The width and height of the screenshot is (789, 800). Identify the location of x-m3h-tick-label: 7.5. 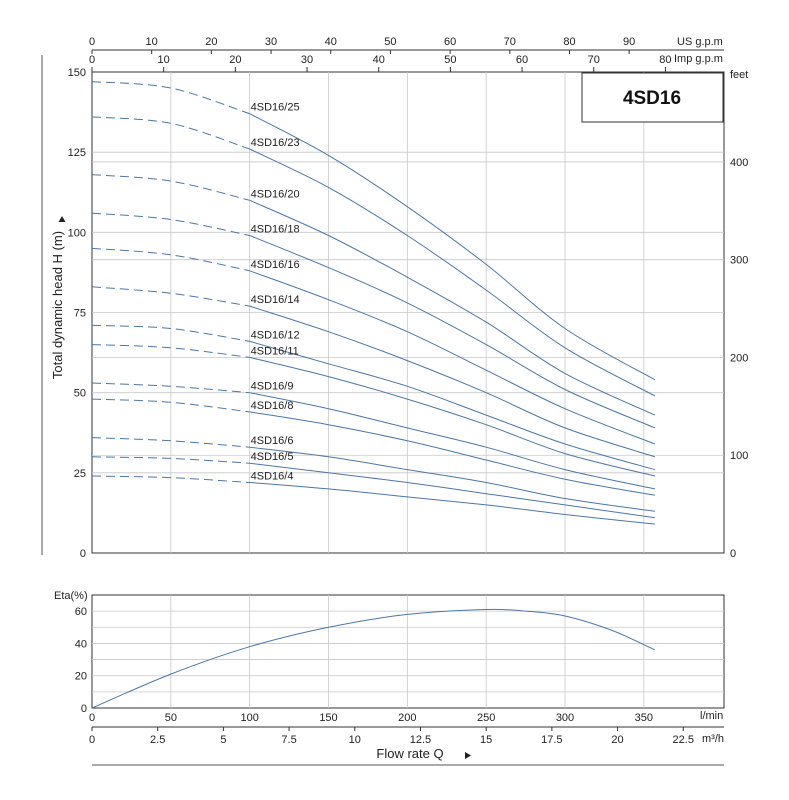
(288, 740).